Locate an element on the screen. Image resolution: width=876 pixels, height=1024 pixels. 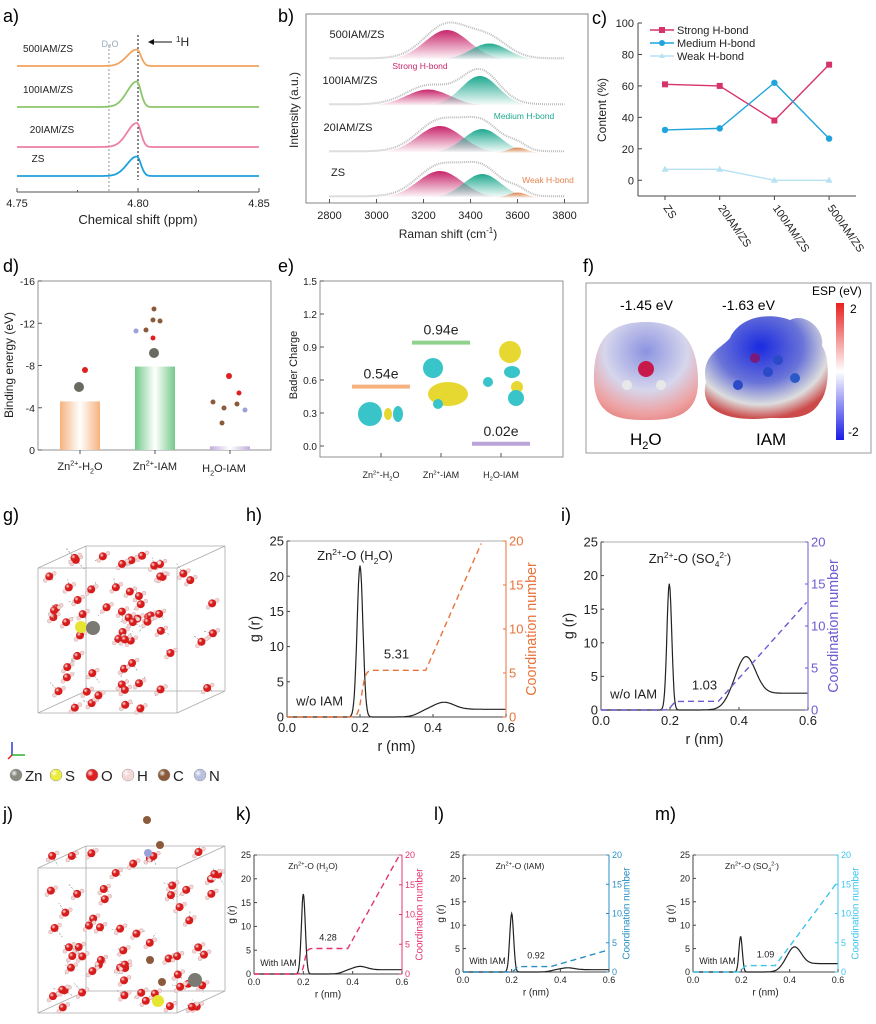
y2-tick-label: 5 is located at coordinates (614, 943).